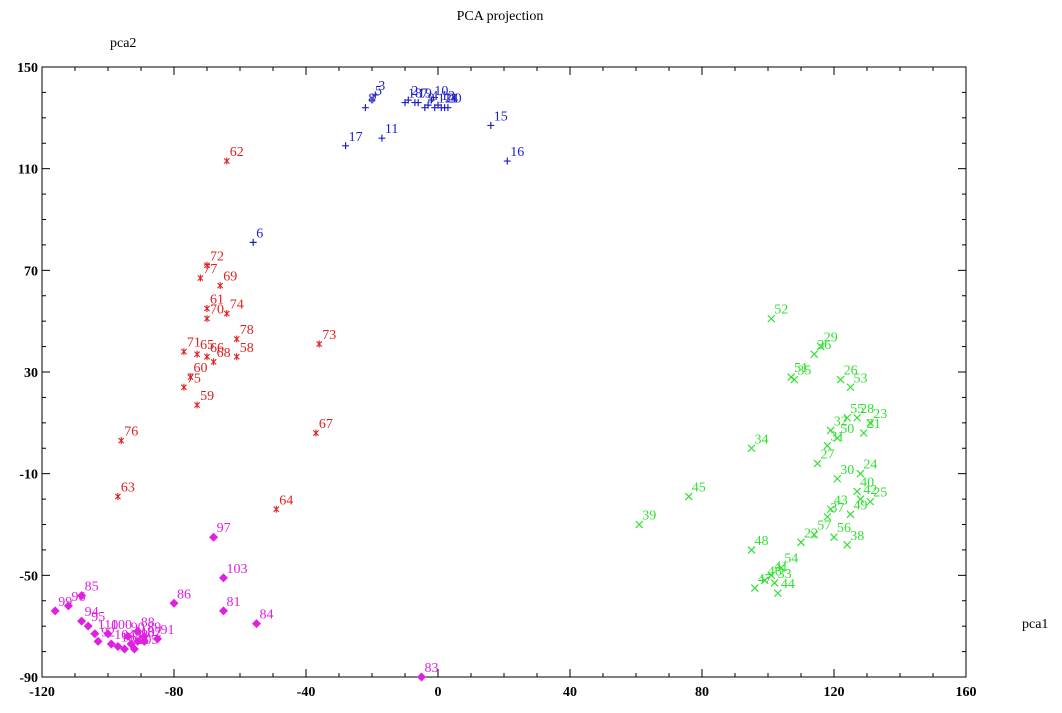  I want to click on point-label: 53, so click(861, 378).